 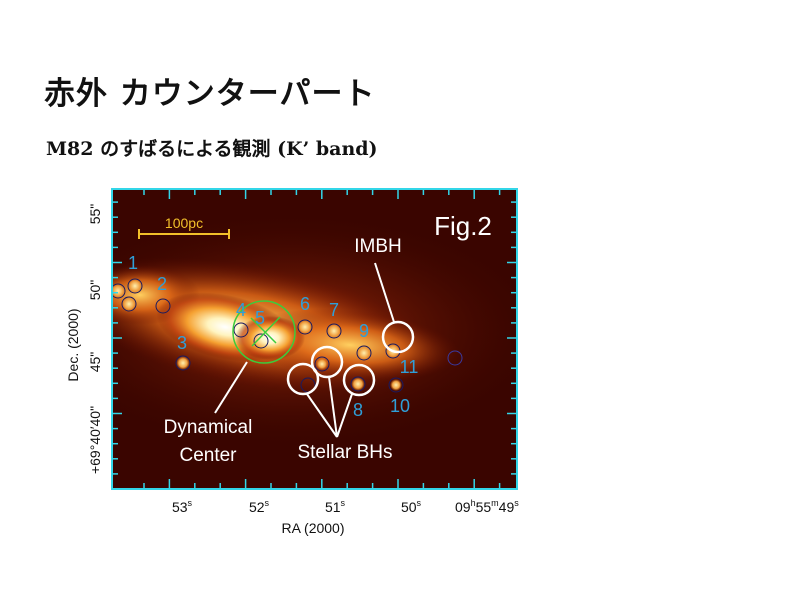 What do you see at coordinates (95, 362) in the screenshot?
I see `y-tick-label: 45"` at bounding box center [95, 362].